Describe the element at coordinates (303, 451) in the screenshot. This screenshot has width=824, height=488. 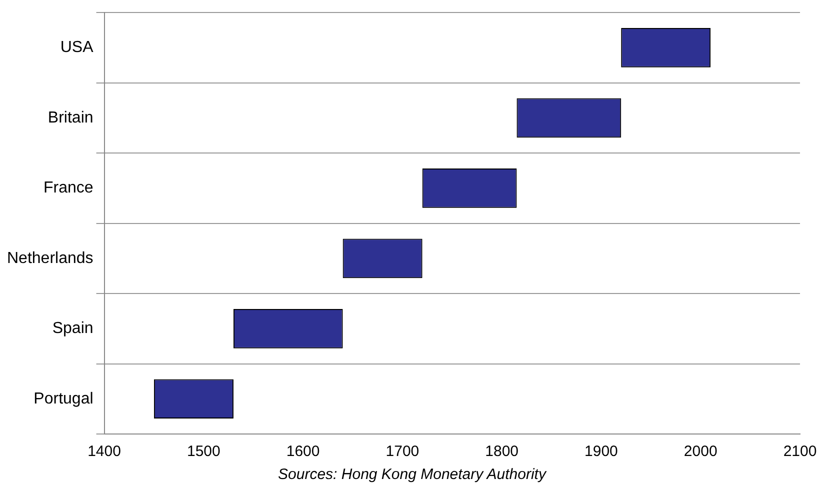
I see `x-tick-label: 1600` at that location.